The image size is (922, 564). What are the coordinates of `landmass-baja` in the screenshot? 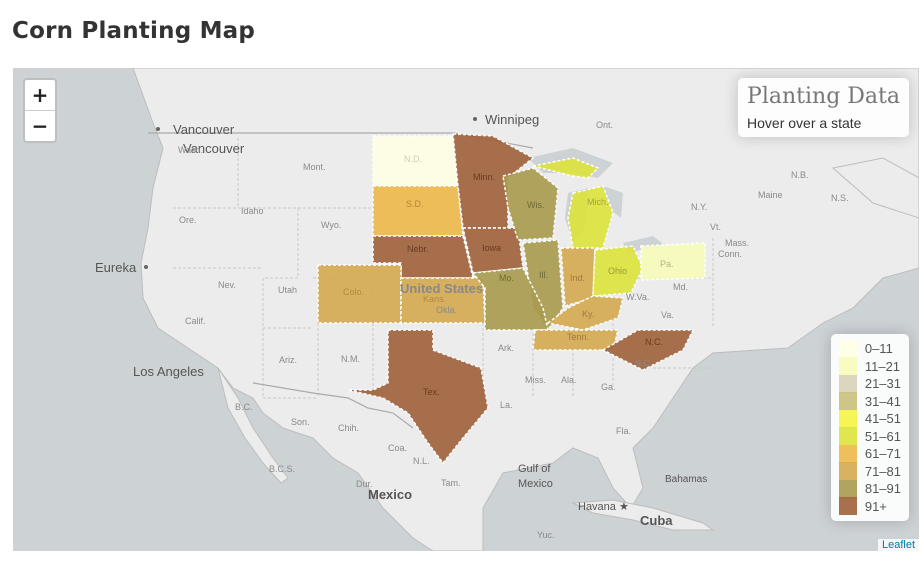 It's located at (253, 425).